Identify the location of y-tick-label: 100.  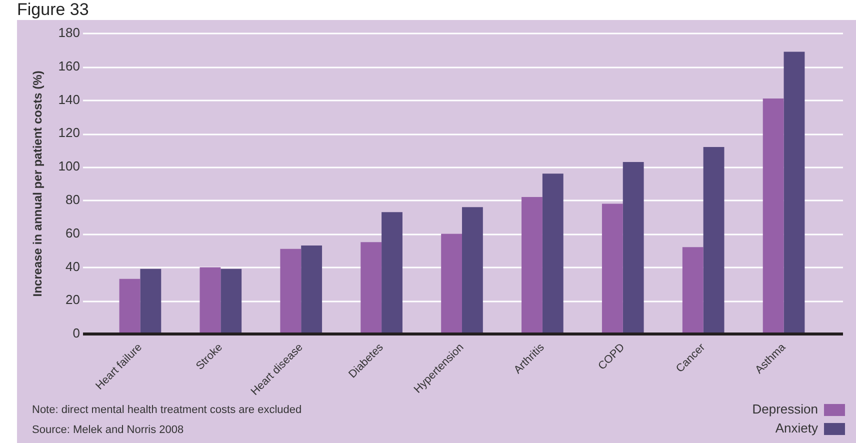
(69, 166).